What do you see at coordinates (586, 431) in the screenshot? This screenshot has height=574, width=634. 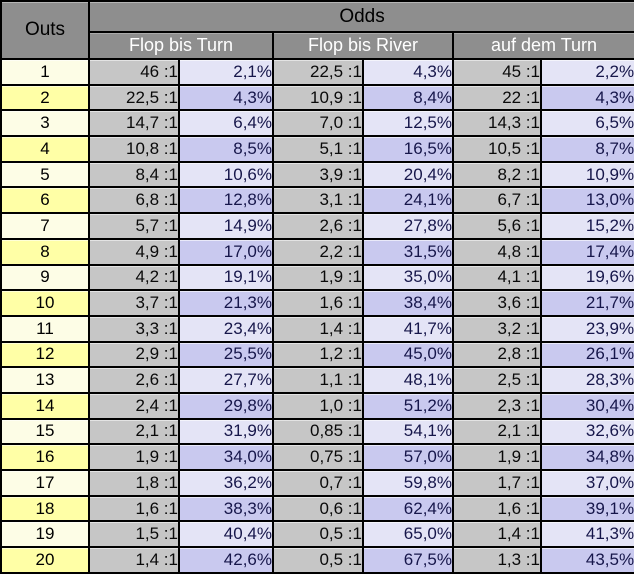 I see `percent-cell: 32,6%` at bounding box center [586, 431].